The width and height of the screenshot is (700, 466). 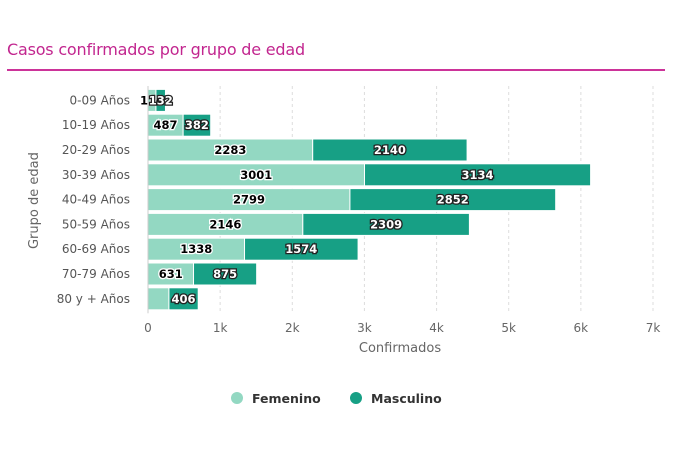 I want to click on data-label-masculino-1: 382, so click(x=197, y=125).